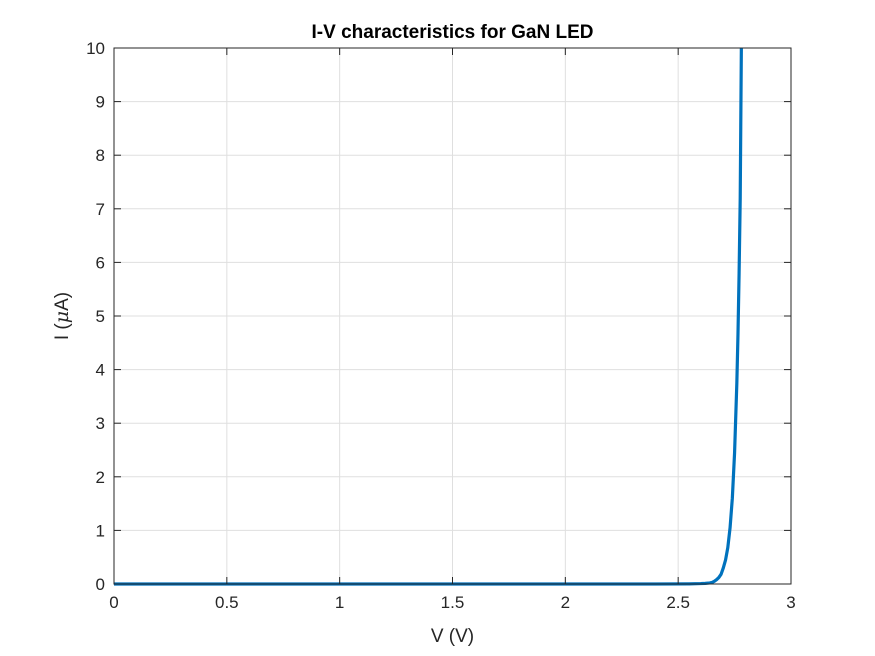 Image resolution: width=875 pixels, height=656 pixels. I want to click on x-tick-label: 2.5, so click(678, 602).